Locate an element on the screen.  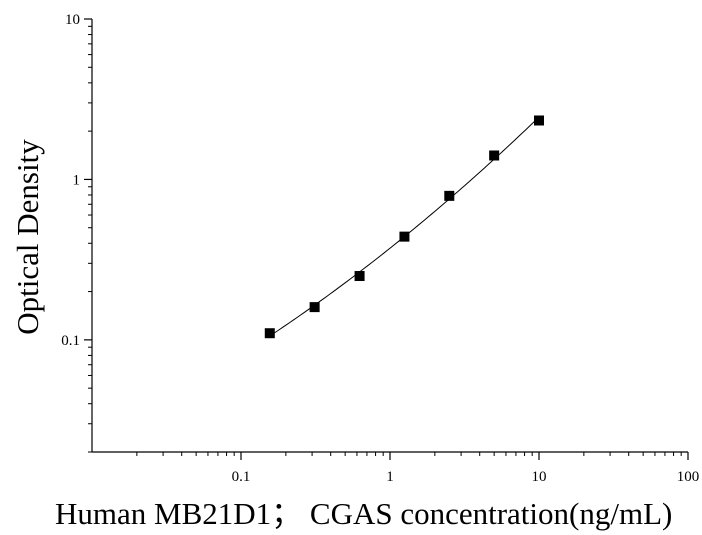
x-tick-label: 0.1 is located at coordinates (241, 477).